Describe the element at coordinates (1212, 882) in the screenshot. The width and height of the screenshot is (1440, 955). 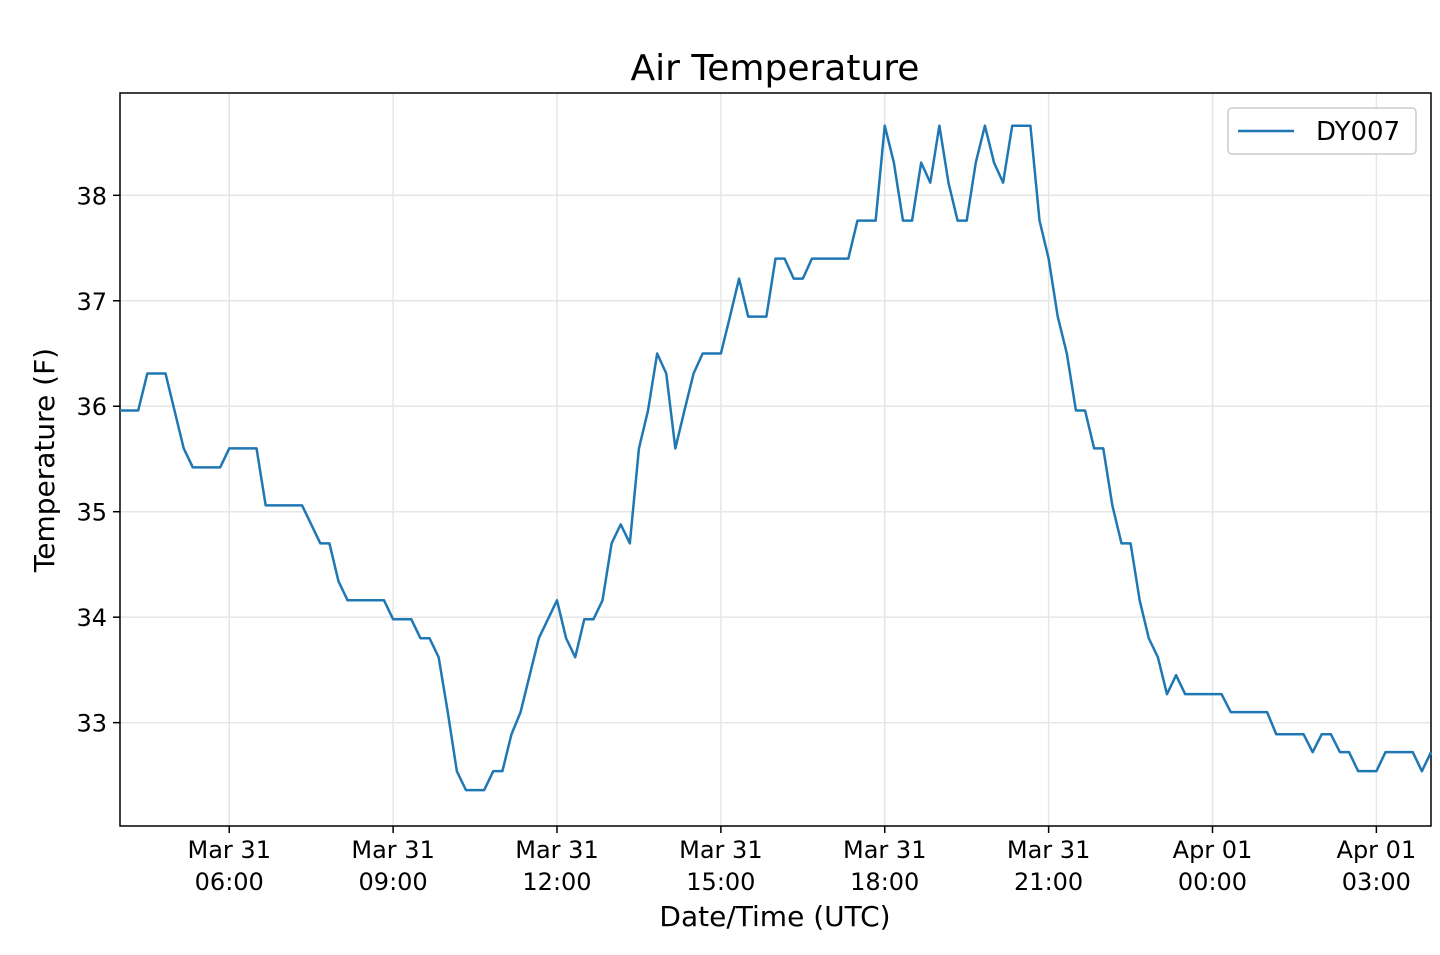
I see `x-tick-label-line: 00:00` at that location.